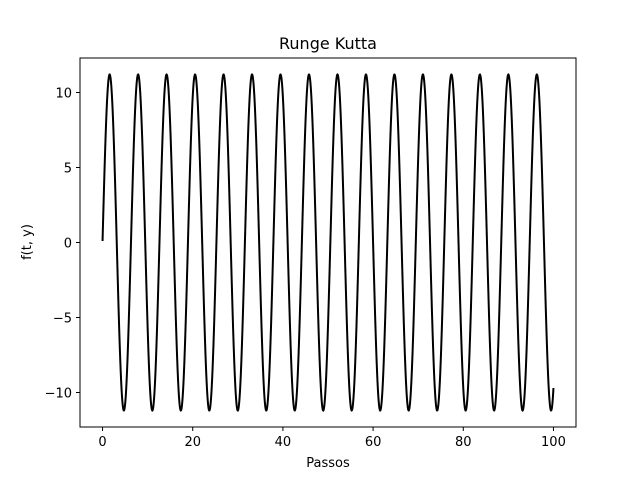 Image resolution: width=640 pixels, height=480 pixels. I want to click on y-tick-label: −5, so click(62, 319).